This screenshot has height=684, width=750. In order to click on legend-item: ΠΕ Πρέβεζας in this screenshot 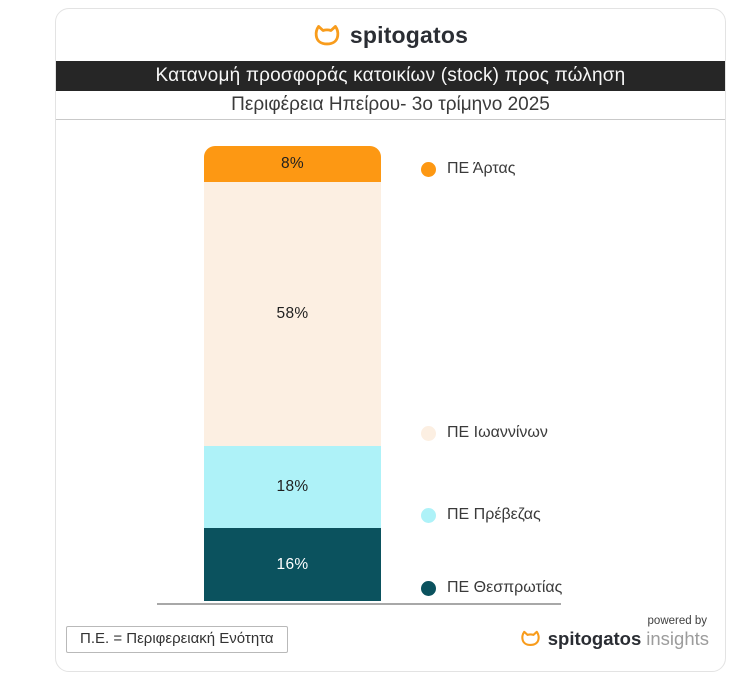, I will do `click(481, 515)`.